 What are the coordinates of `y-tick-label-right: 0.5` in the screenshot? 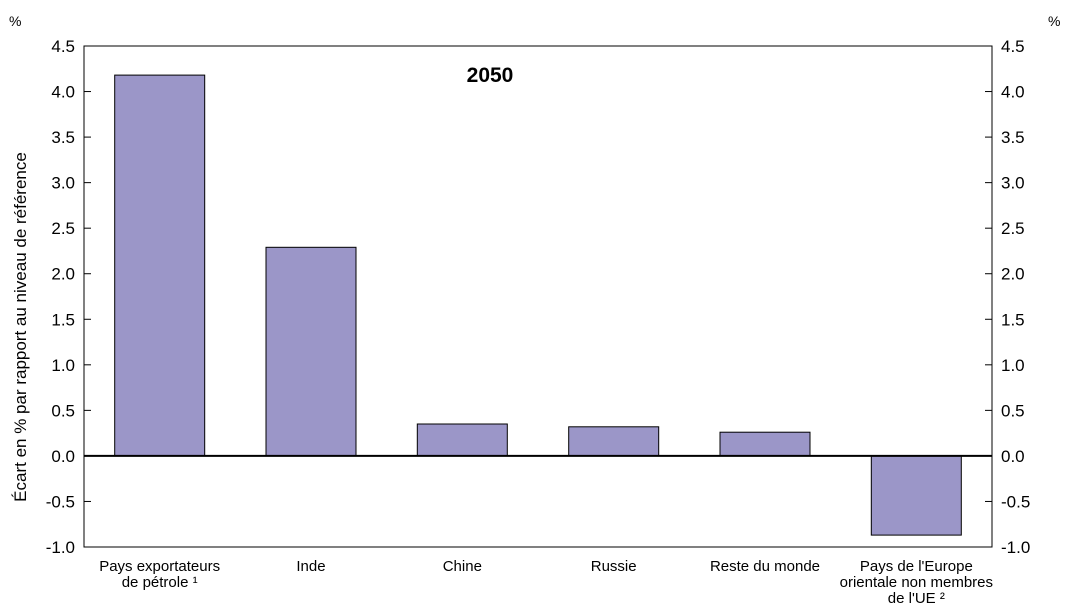 It's located at (1013, 410).